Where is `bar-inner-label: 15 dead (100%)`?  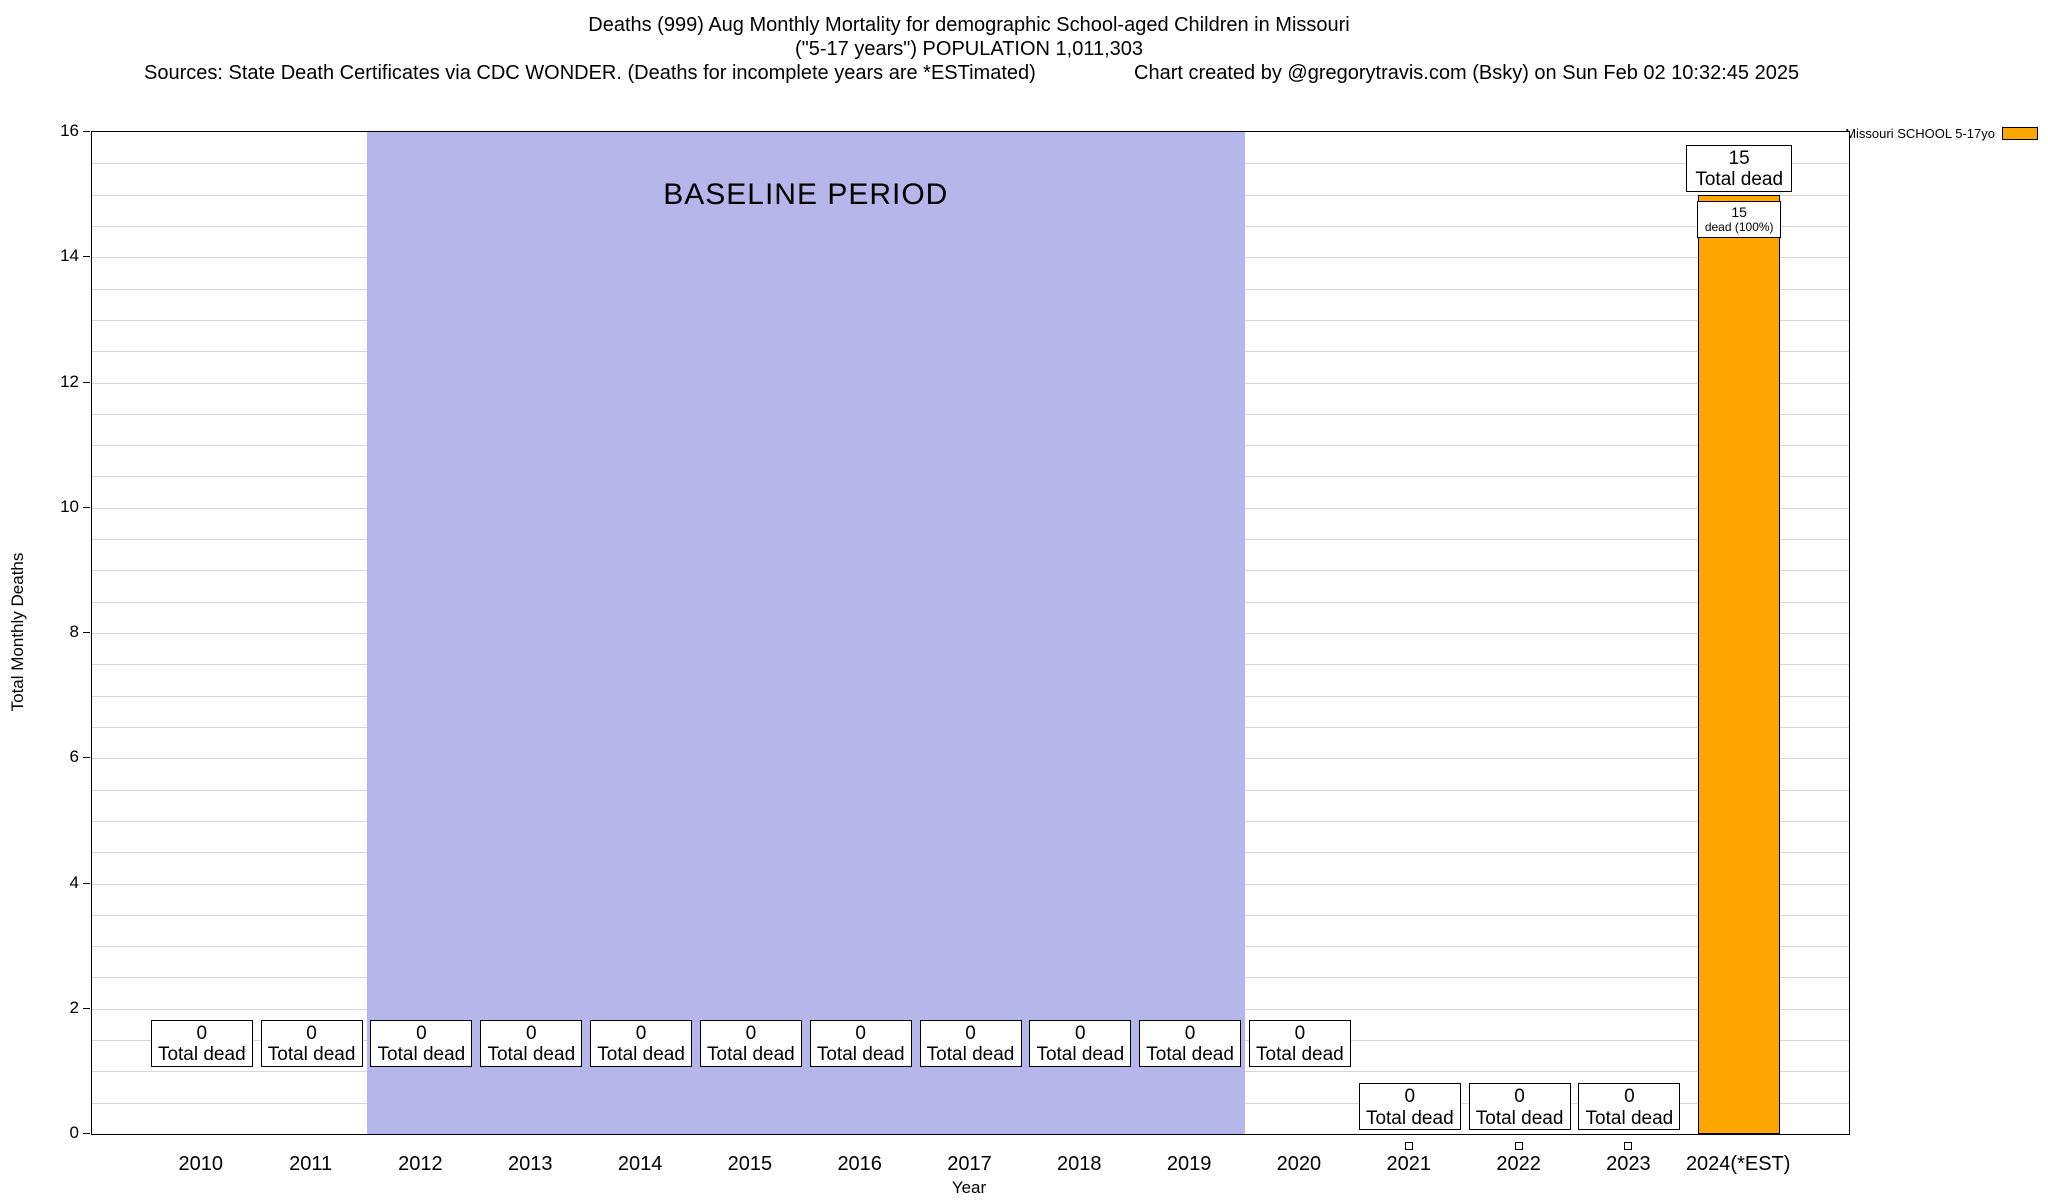 bar-inner-label: 15 dead (100%) is located at coordinates (1739, 219).